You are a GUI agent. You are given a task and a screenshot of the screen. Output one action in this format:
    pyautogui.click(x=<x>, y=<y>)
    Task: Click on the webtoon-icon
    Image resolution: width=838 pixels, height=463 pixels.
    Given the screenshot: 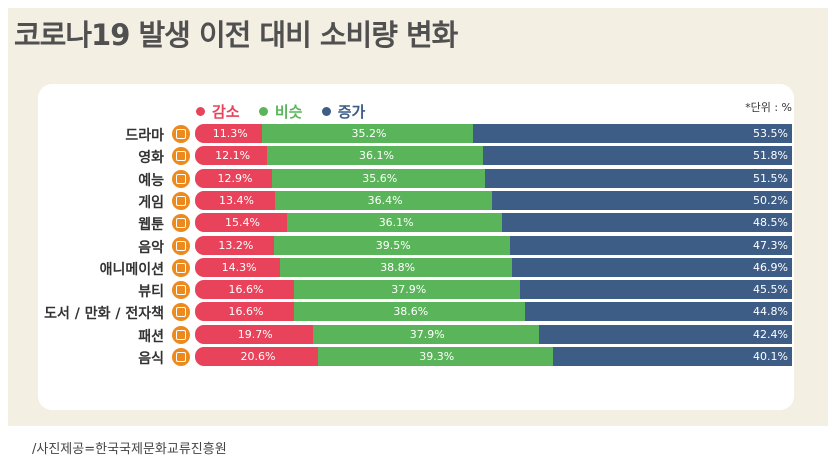 What is the action you would take?
    pyautogui.click(x=181, y=223)
    